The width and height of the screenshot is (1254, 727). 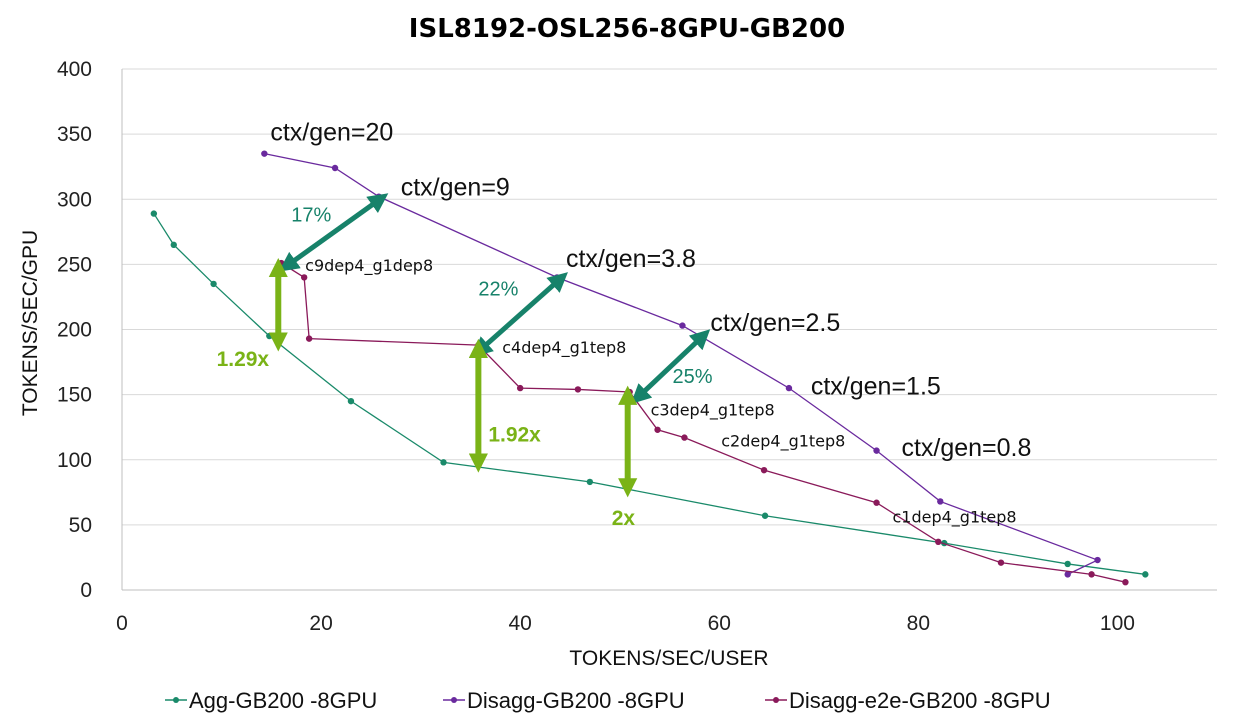 What do you see at coordinates (876, 387) in the screenshot?
I see `ratio-label: ctx/gen=1.5` at bounding box center [876, 387].